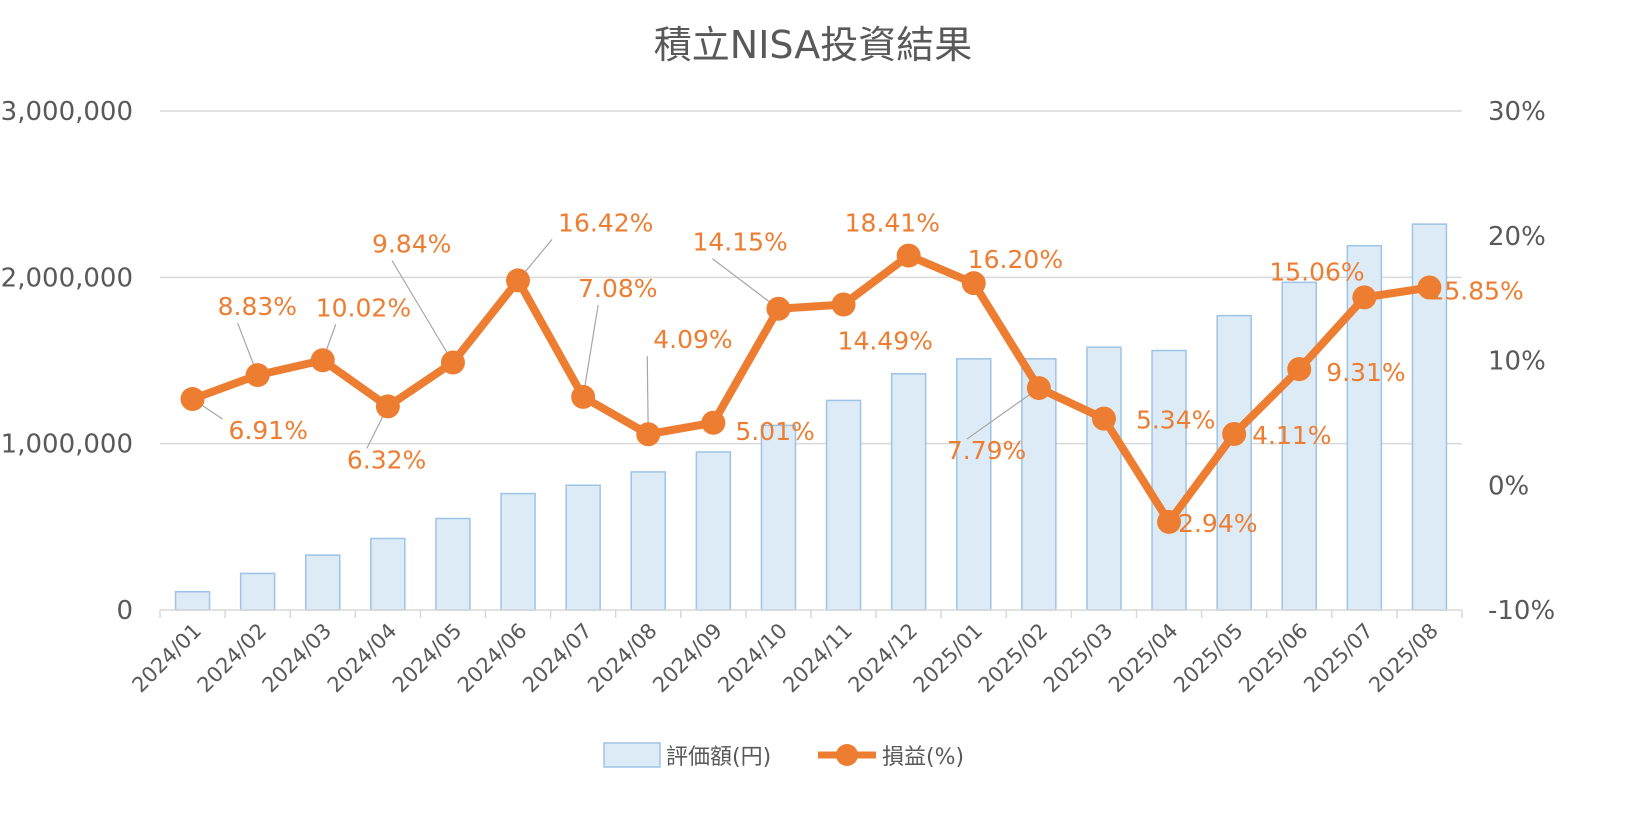 This screenshot has height=822, width=1626. Describe the element at coordinates (166, 658) in the screenshot. I see `x-axis-tick-label: 2024/01` at that location.